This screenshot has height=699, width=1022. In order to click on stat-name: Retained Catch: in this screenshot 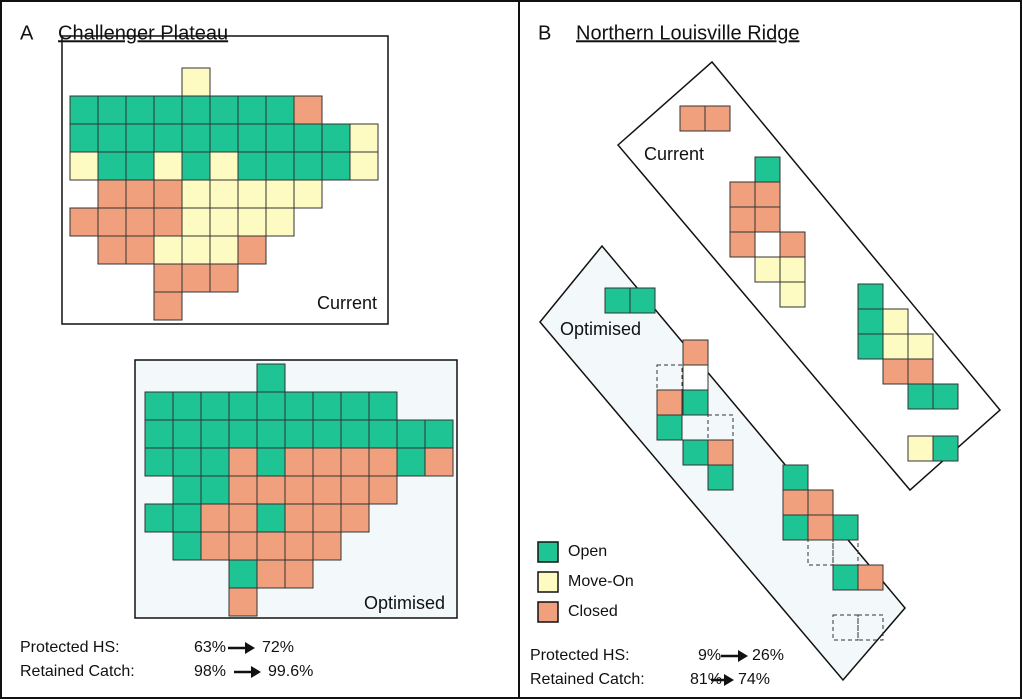, I will do `click(77, 671)`.